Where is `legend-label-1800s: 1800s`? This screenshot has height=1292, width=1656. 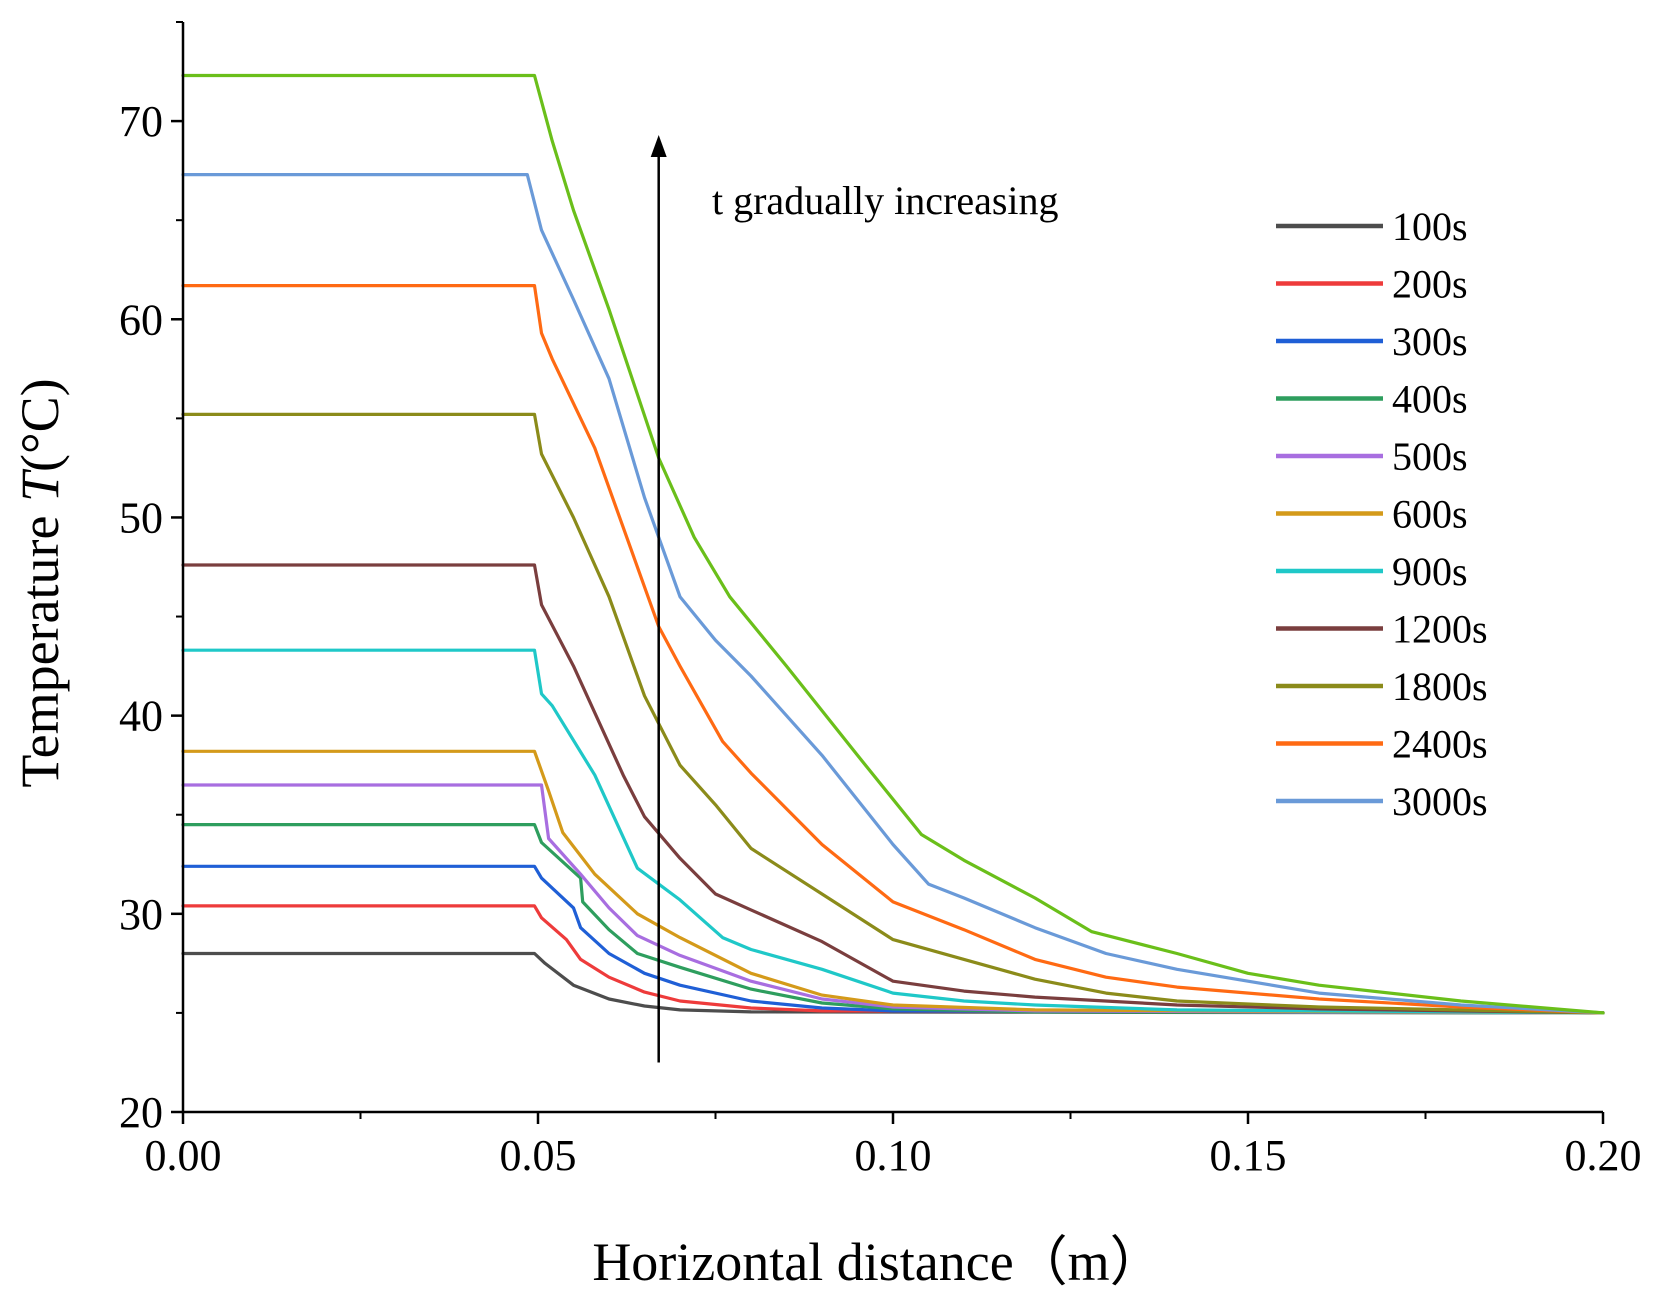
legend-label-1800s: 1800s is located at coordinates (1440, 686).